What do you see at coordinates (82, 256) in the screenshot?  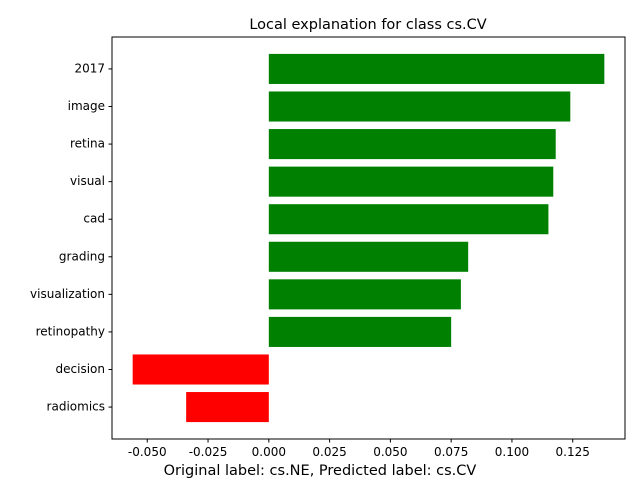 I see `y-tick-label: grading` at bounding box center [82, 256].